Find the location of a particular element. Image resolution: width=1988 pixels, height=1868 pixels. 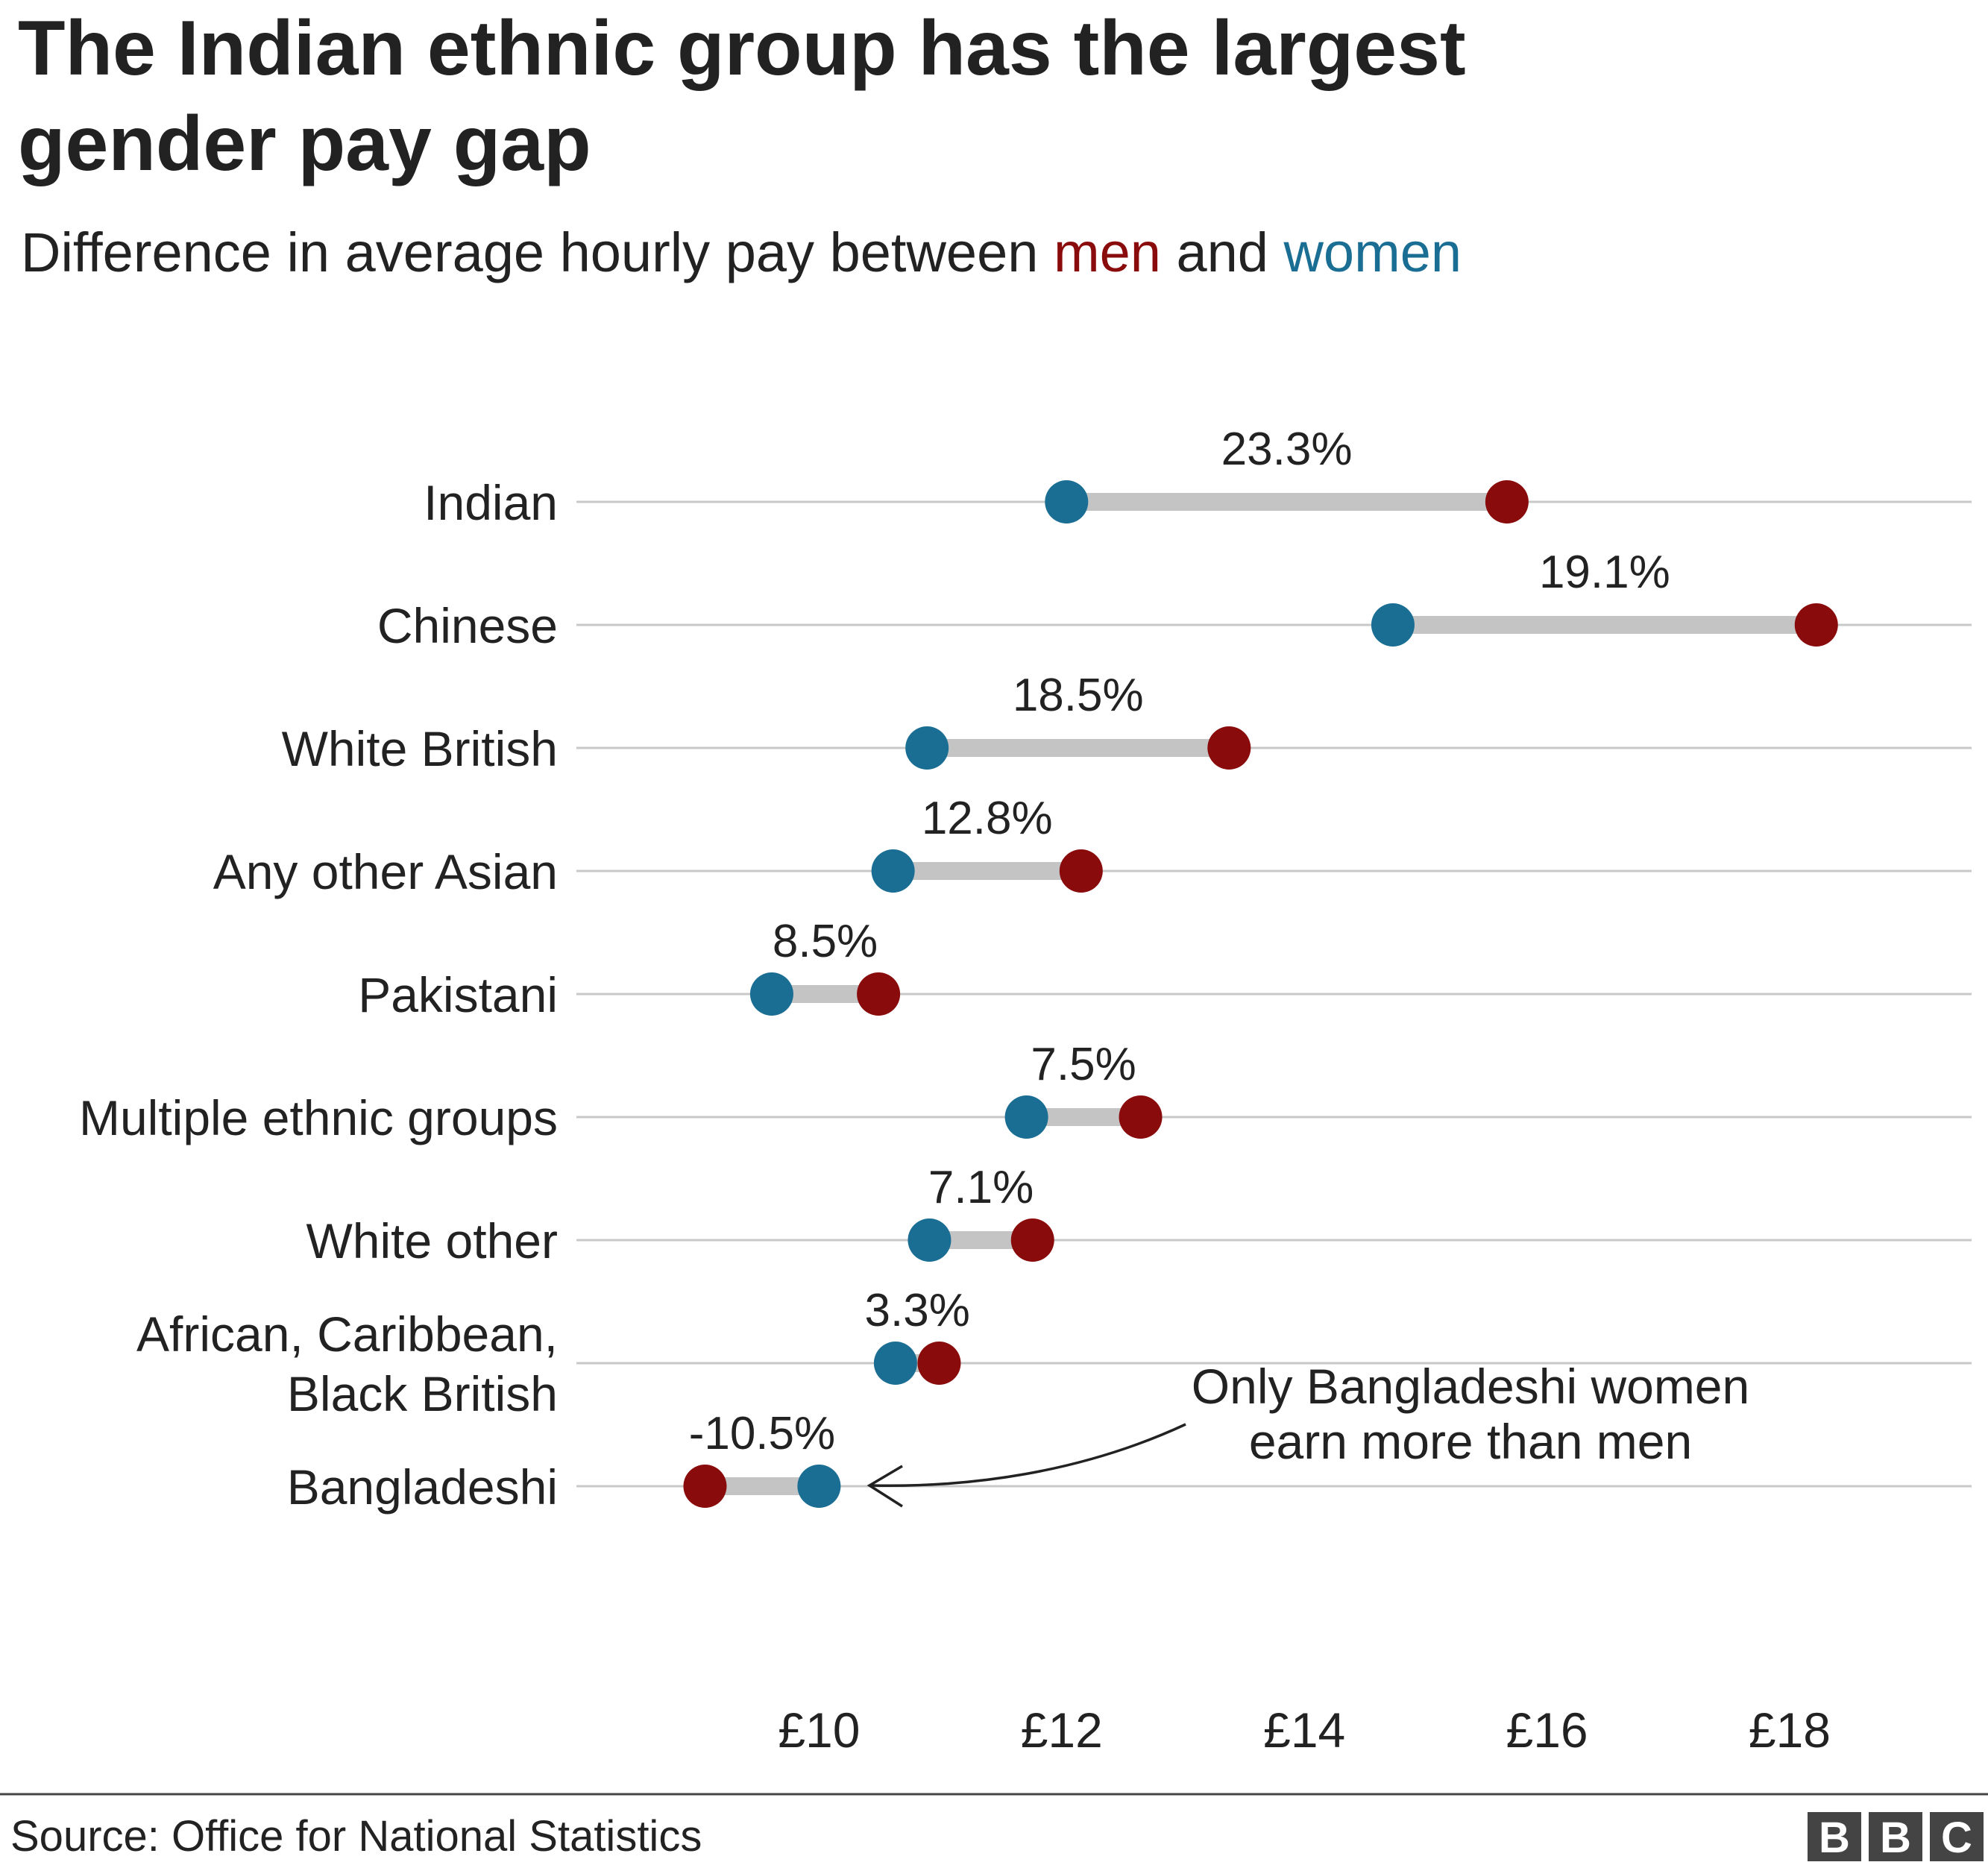

chart-title: The Indian ethnic group has the largest is located at coordinates (742, 48).